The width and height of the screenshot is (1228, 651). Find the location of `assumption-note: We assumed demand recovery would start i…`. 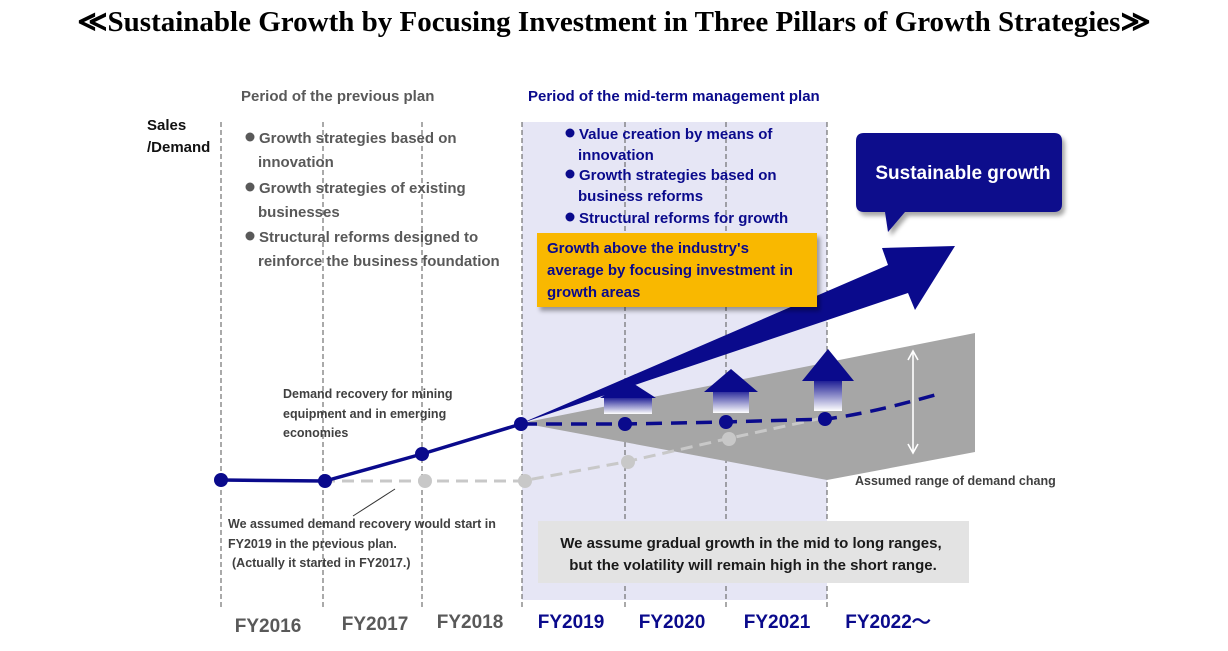

assumption-note: We assumed demand recovery would start i… is located at coordinates (363, 543).